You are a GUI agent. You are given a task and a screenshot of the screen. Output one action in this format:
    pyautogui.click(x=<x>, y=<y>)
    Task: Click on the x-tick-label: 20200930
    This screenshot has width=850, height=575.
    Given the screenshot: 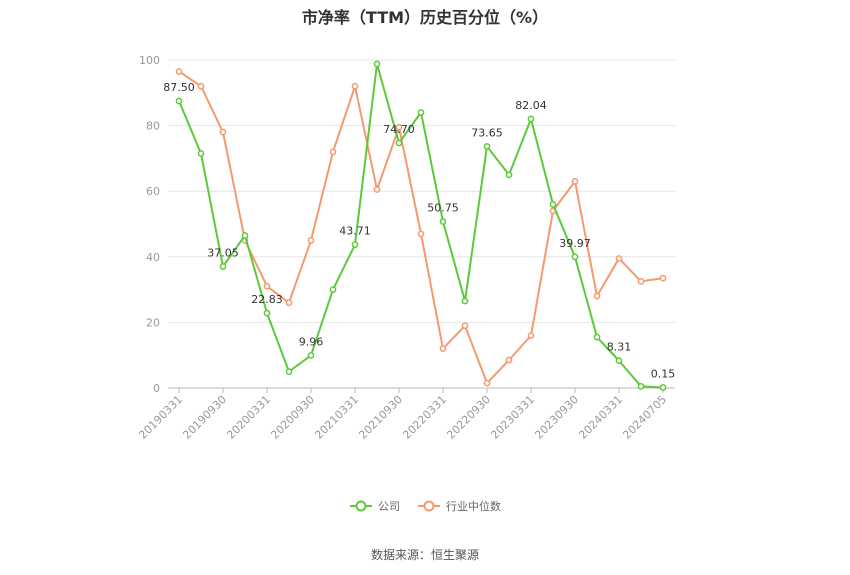 What is the action you would take?
    pyautogui.click(x=292, y=417)
    